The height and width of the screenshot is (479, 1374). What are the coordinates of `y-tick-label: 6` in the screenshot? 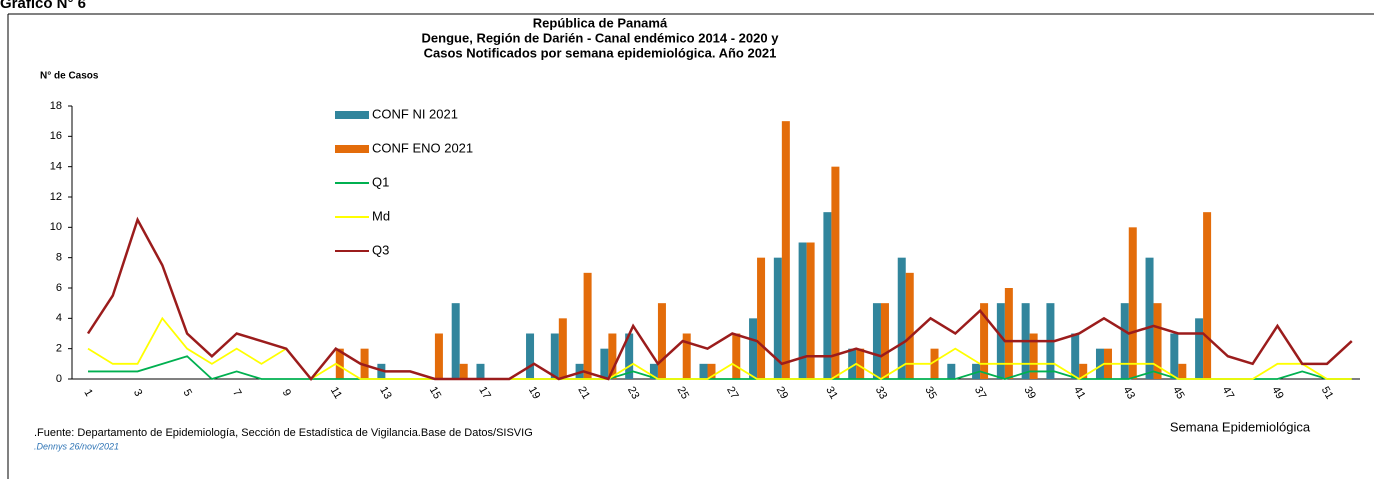 It's located at (59, 288).